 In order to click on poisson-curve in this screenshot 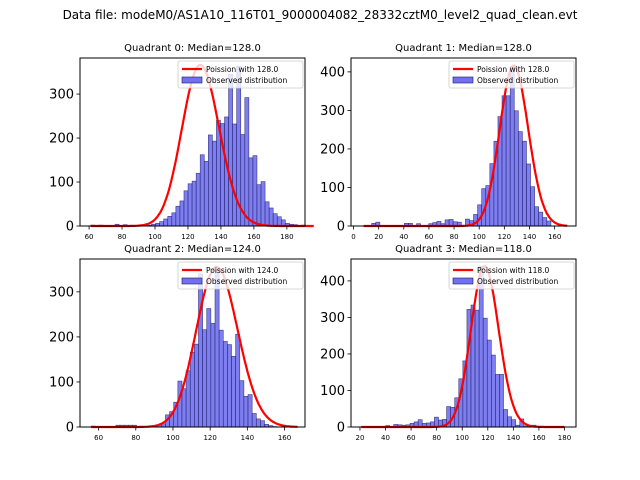, I will do `click(465, 146)`.